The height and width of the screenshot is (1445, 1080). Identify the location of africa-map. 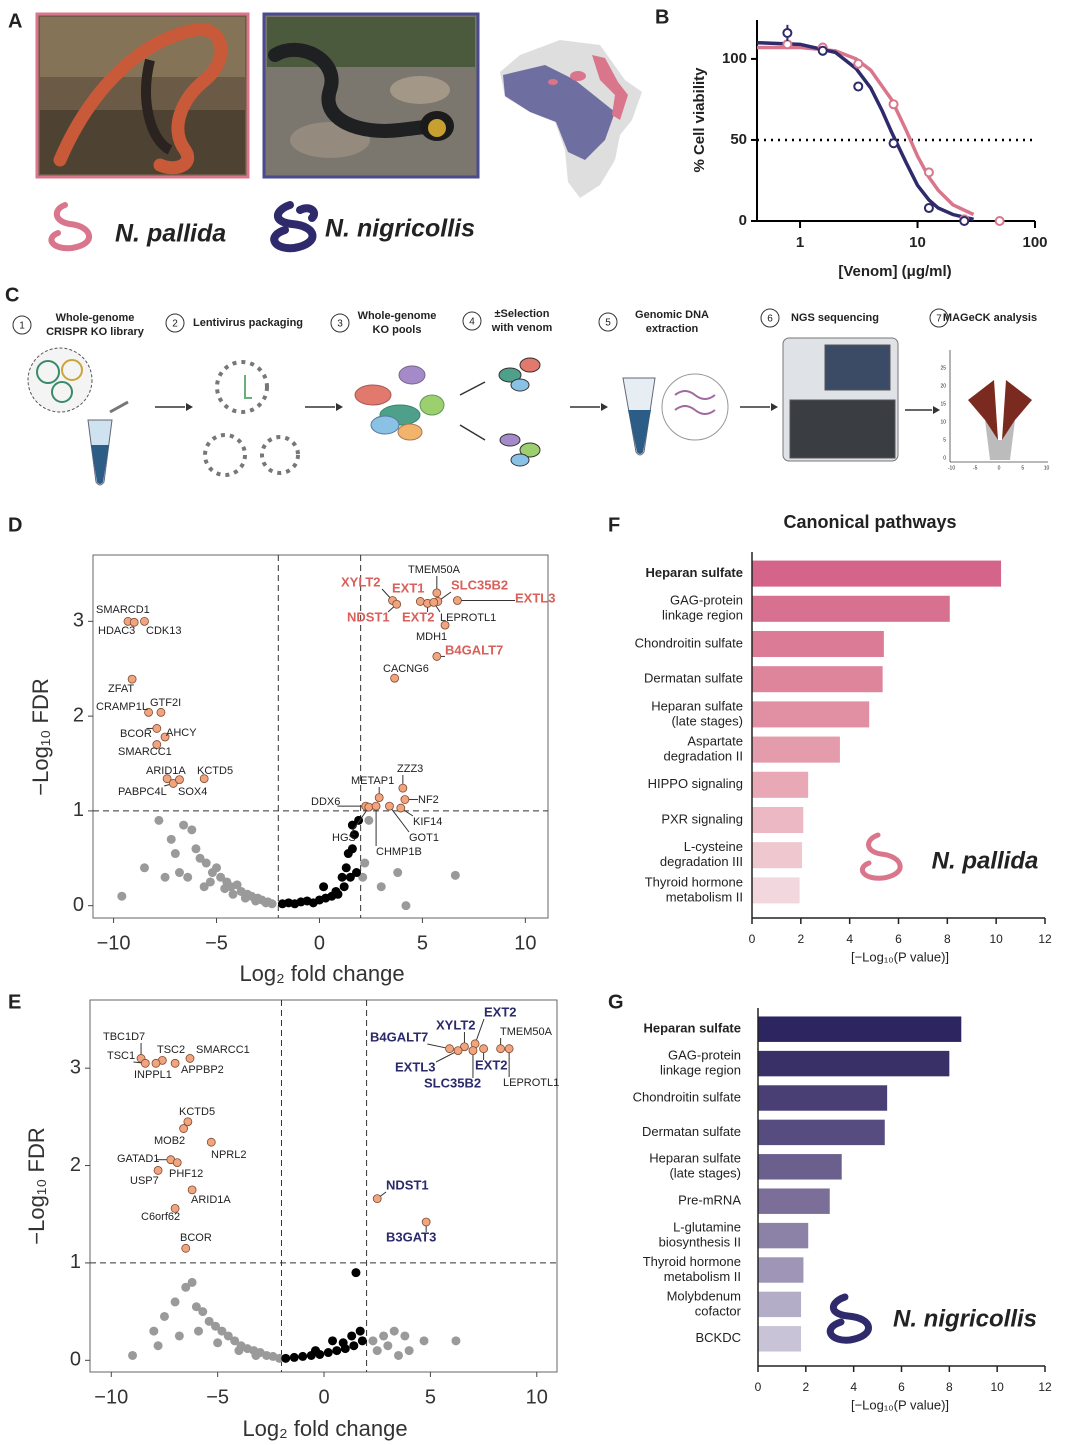
(571, 119).